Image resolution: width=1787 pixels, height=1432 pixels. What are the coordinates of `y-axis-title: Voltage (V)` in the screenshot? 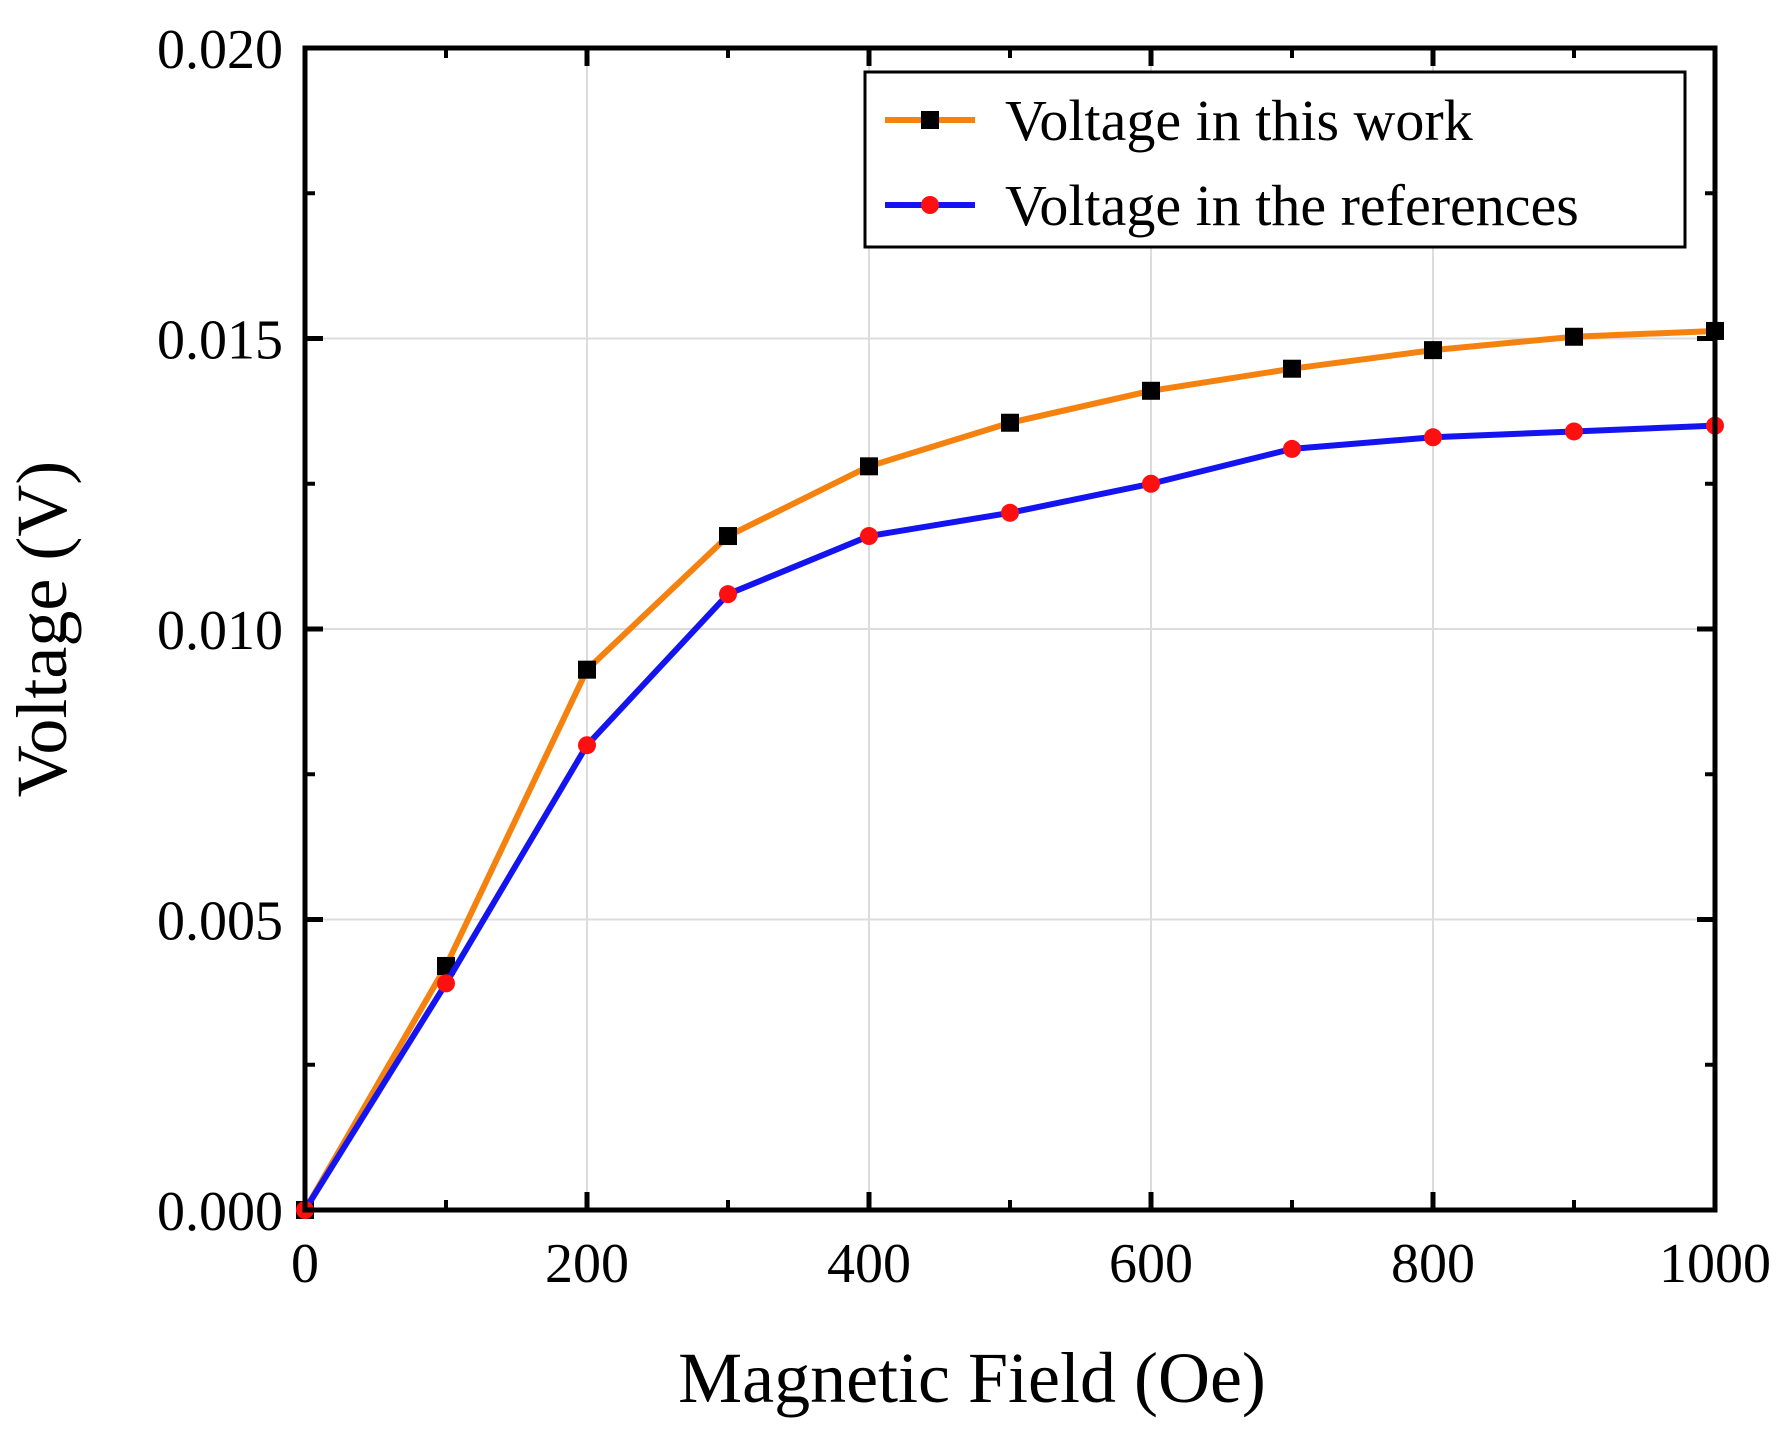 It's located at (42, 629).